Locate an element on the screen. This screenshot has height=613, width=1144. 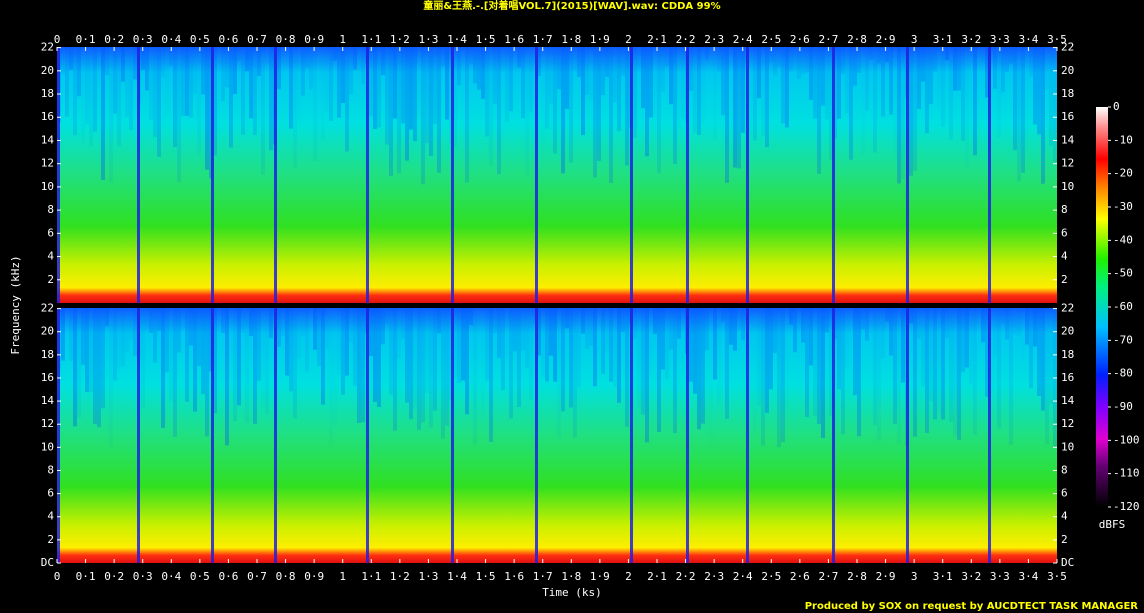
x-tick-label: 1·8 is located at coordinates (571, 39).